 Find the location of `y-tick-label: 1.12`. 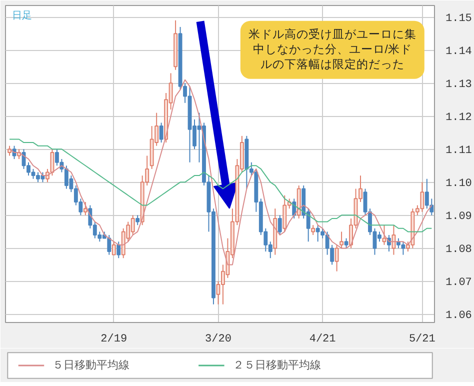

y-tick-label: 1.12 is located at coordinates (459, 118).